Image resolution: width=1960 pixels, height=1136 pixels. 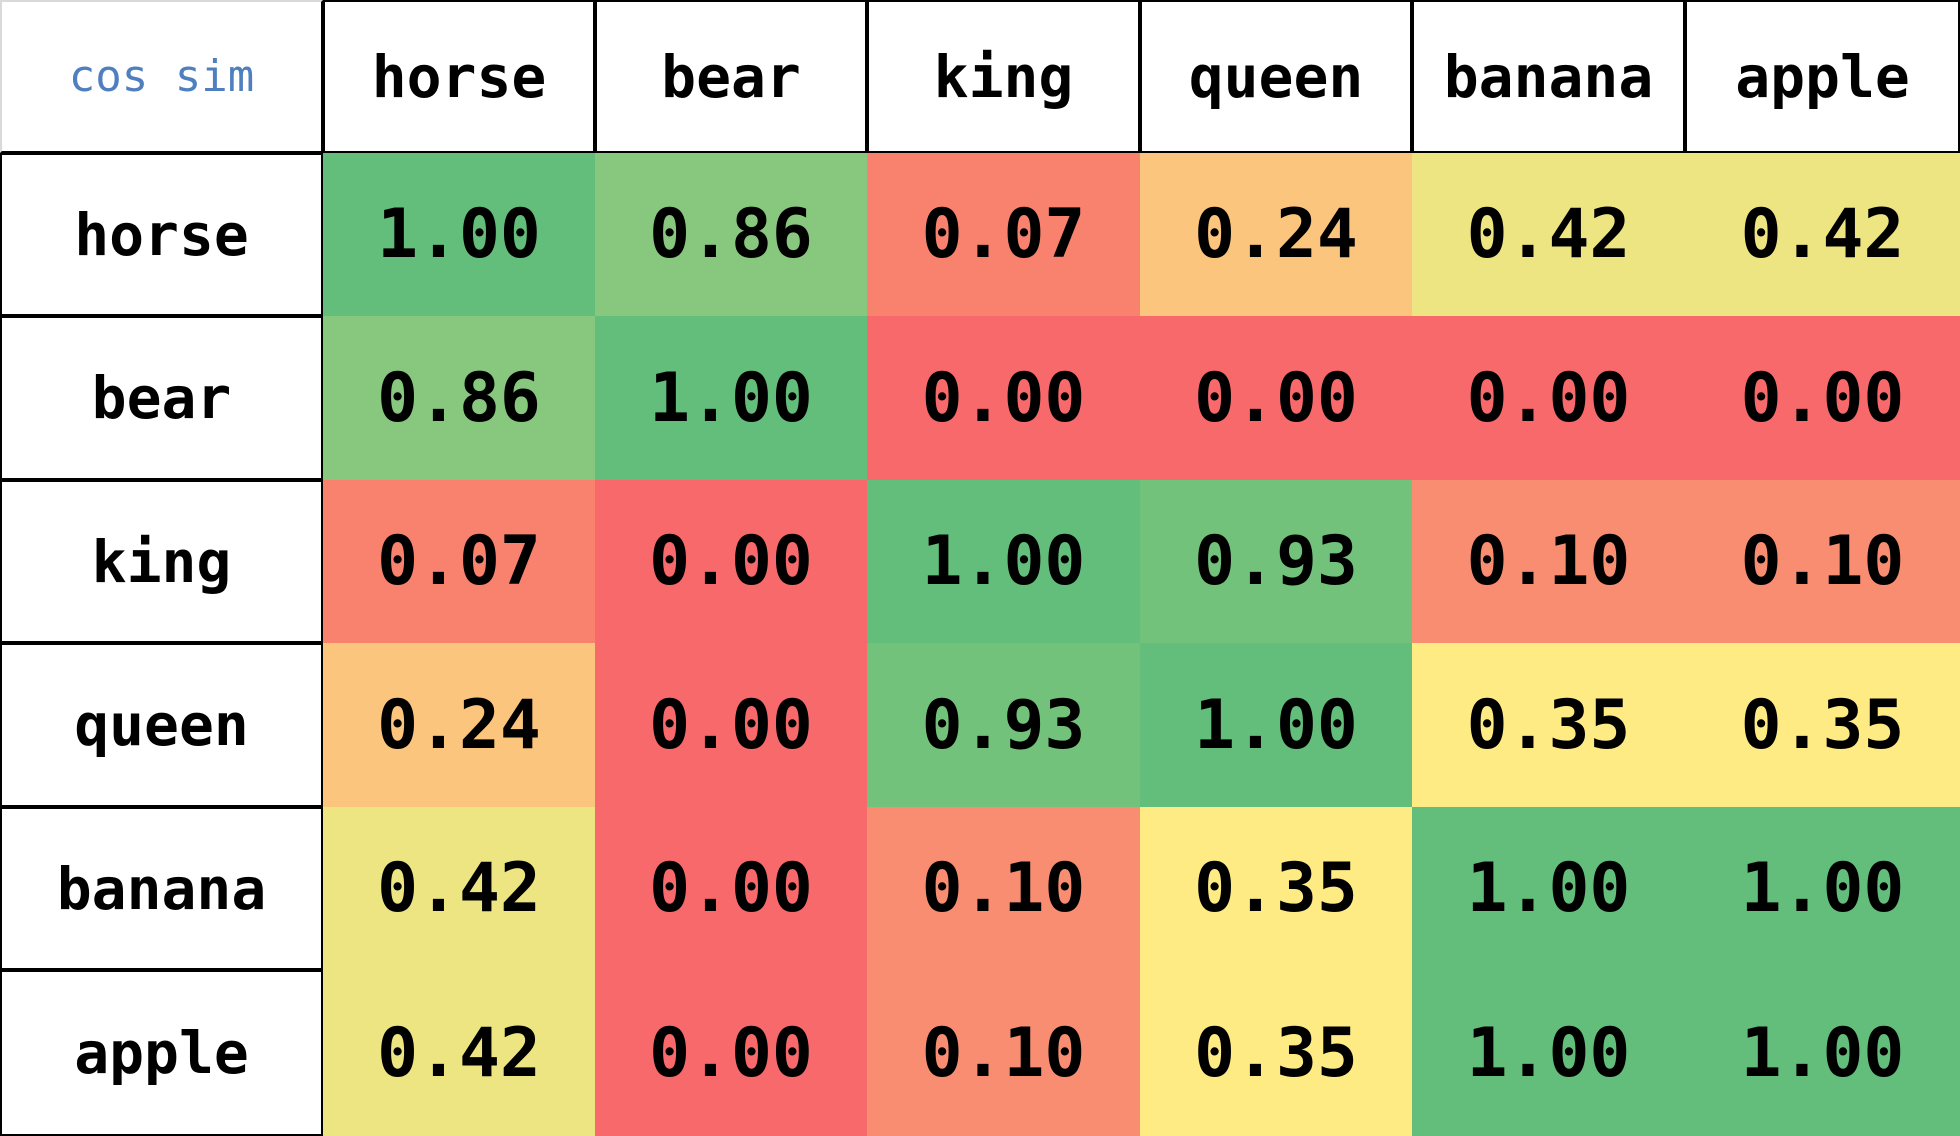 I want to click on row-header-banana: banana, so click(x=161, y=888).